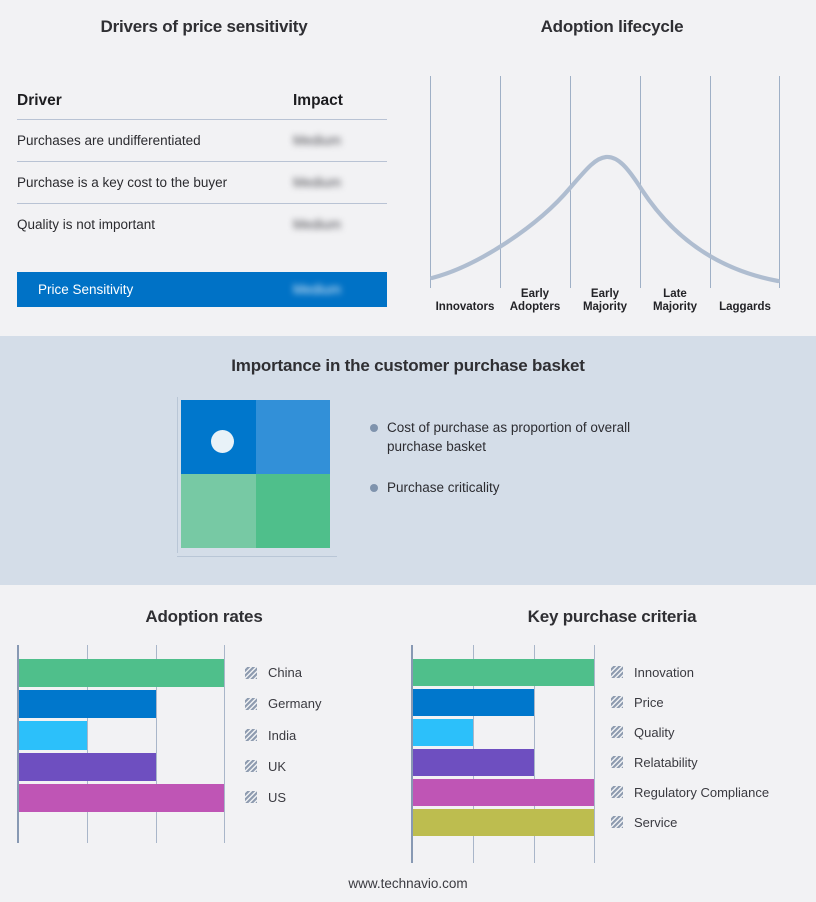  What do you see at coordinates (535, 487) in the screenshot?
I see `list-item: Purchase criticality` at bounding box center [535, 487].